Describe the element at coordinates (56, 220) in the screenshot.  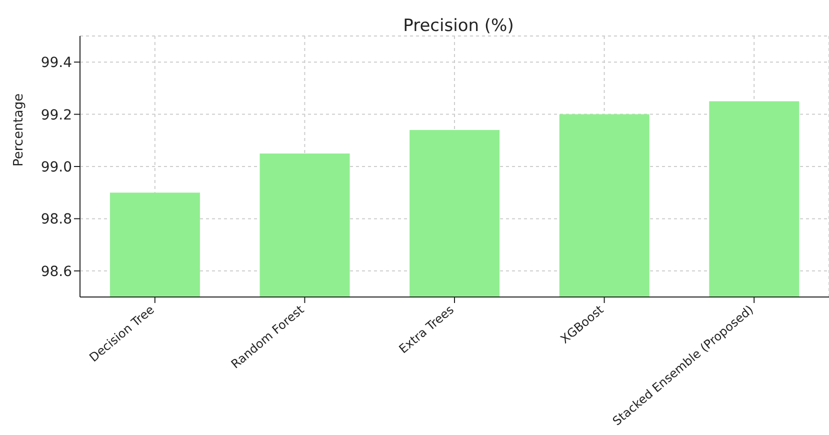
I see `y-tick-label: 98.8` at that location.